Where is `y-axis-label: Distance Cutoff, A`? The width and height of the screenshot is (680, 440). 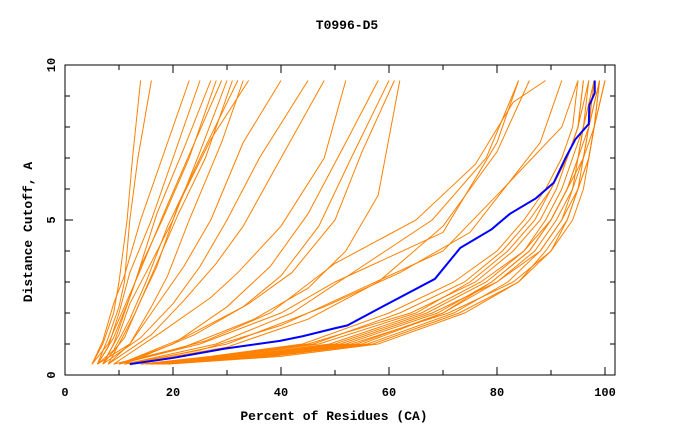
y-axis-label: Distance Cutoff, A is located at coordinates (28, 232).